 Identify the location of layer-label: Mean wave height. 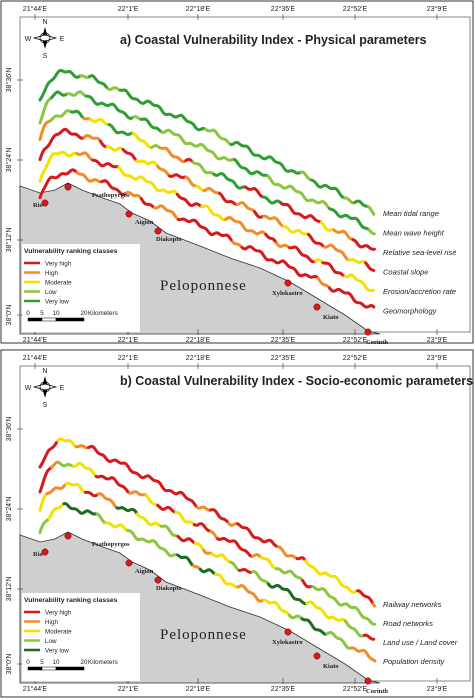
(414, 233).